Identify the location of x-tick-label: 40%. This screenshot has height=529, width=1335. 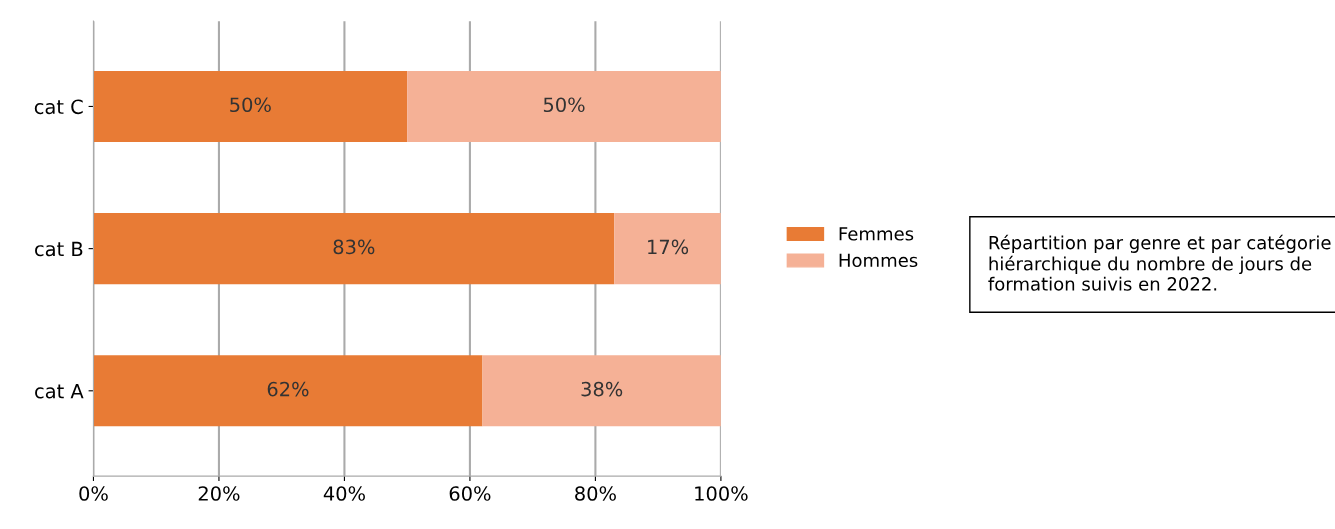
(344, 493).